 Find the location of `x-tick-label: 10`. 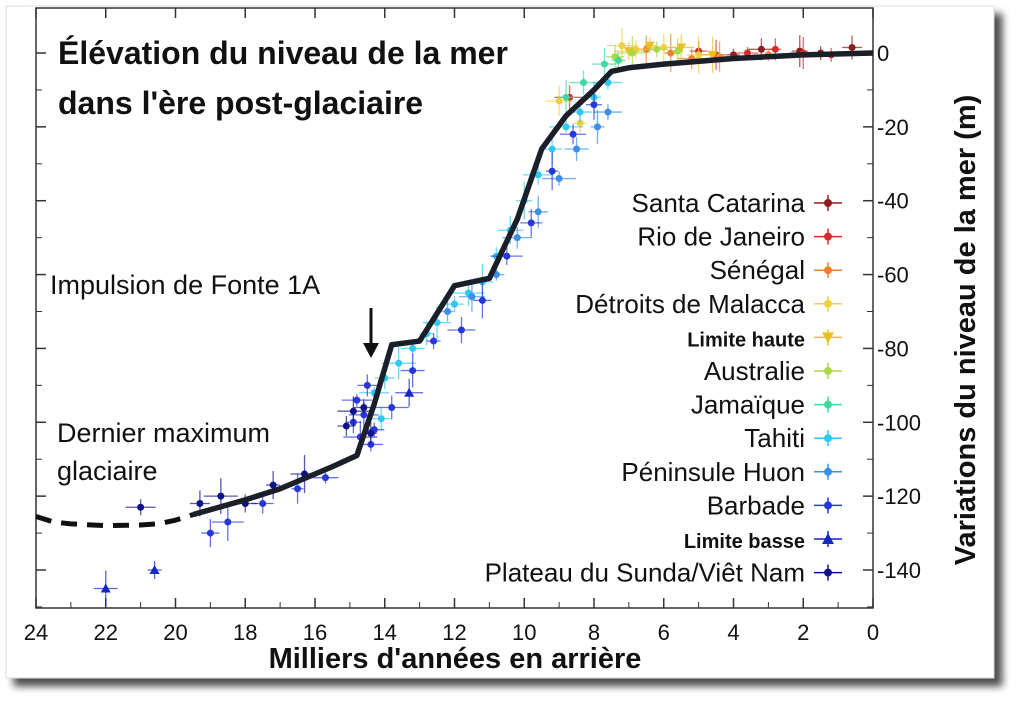

x-tick-label: 10 is located at coordinates (524, 632).